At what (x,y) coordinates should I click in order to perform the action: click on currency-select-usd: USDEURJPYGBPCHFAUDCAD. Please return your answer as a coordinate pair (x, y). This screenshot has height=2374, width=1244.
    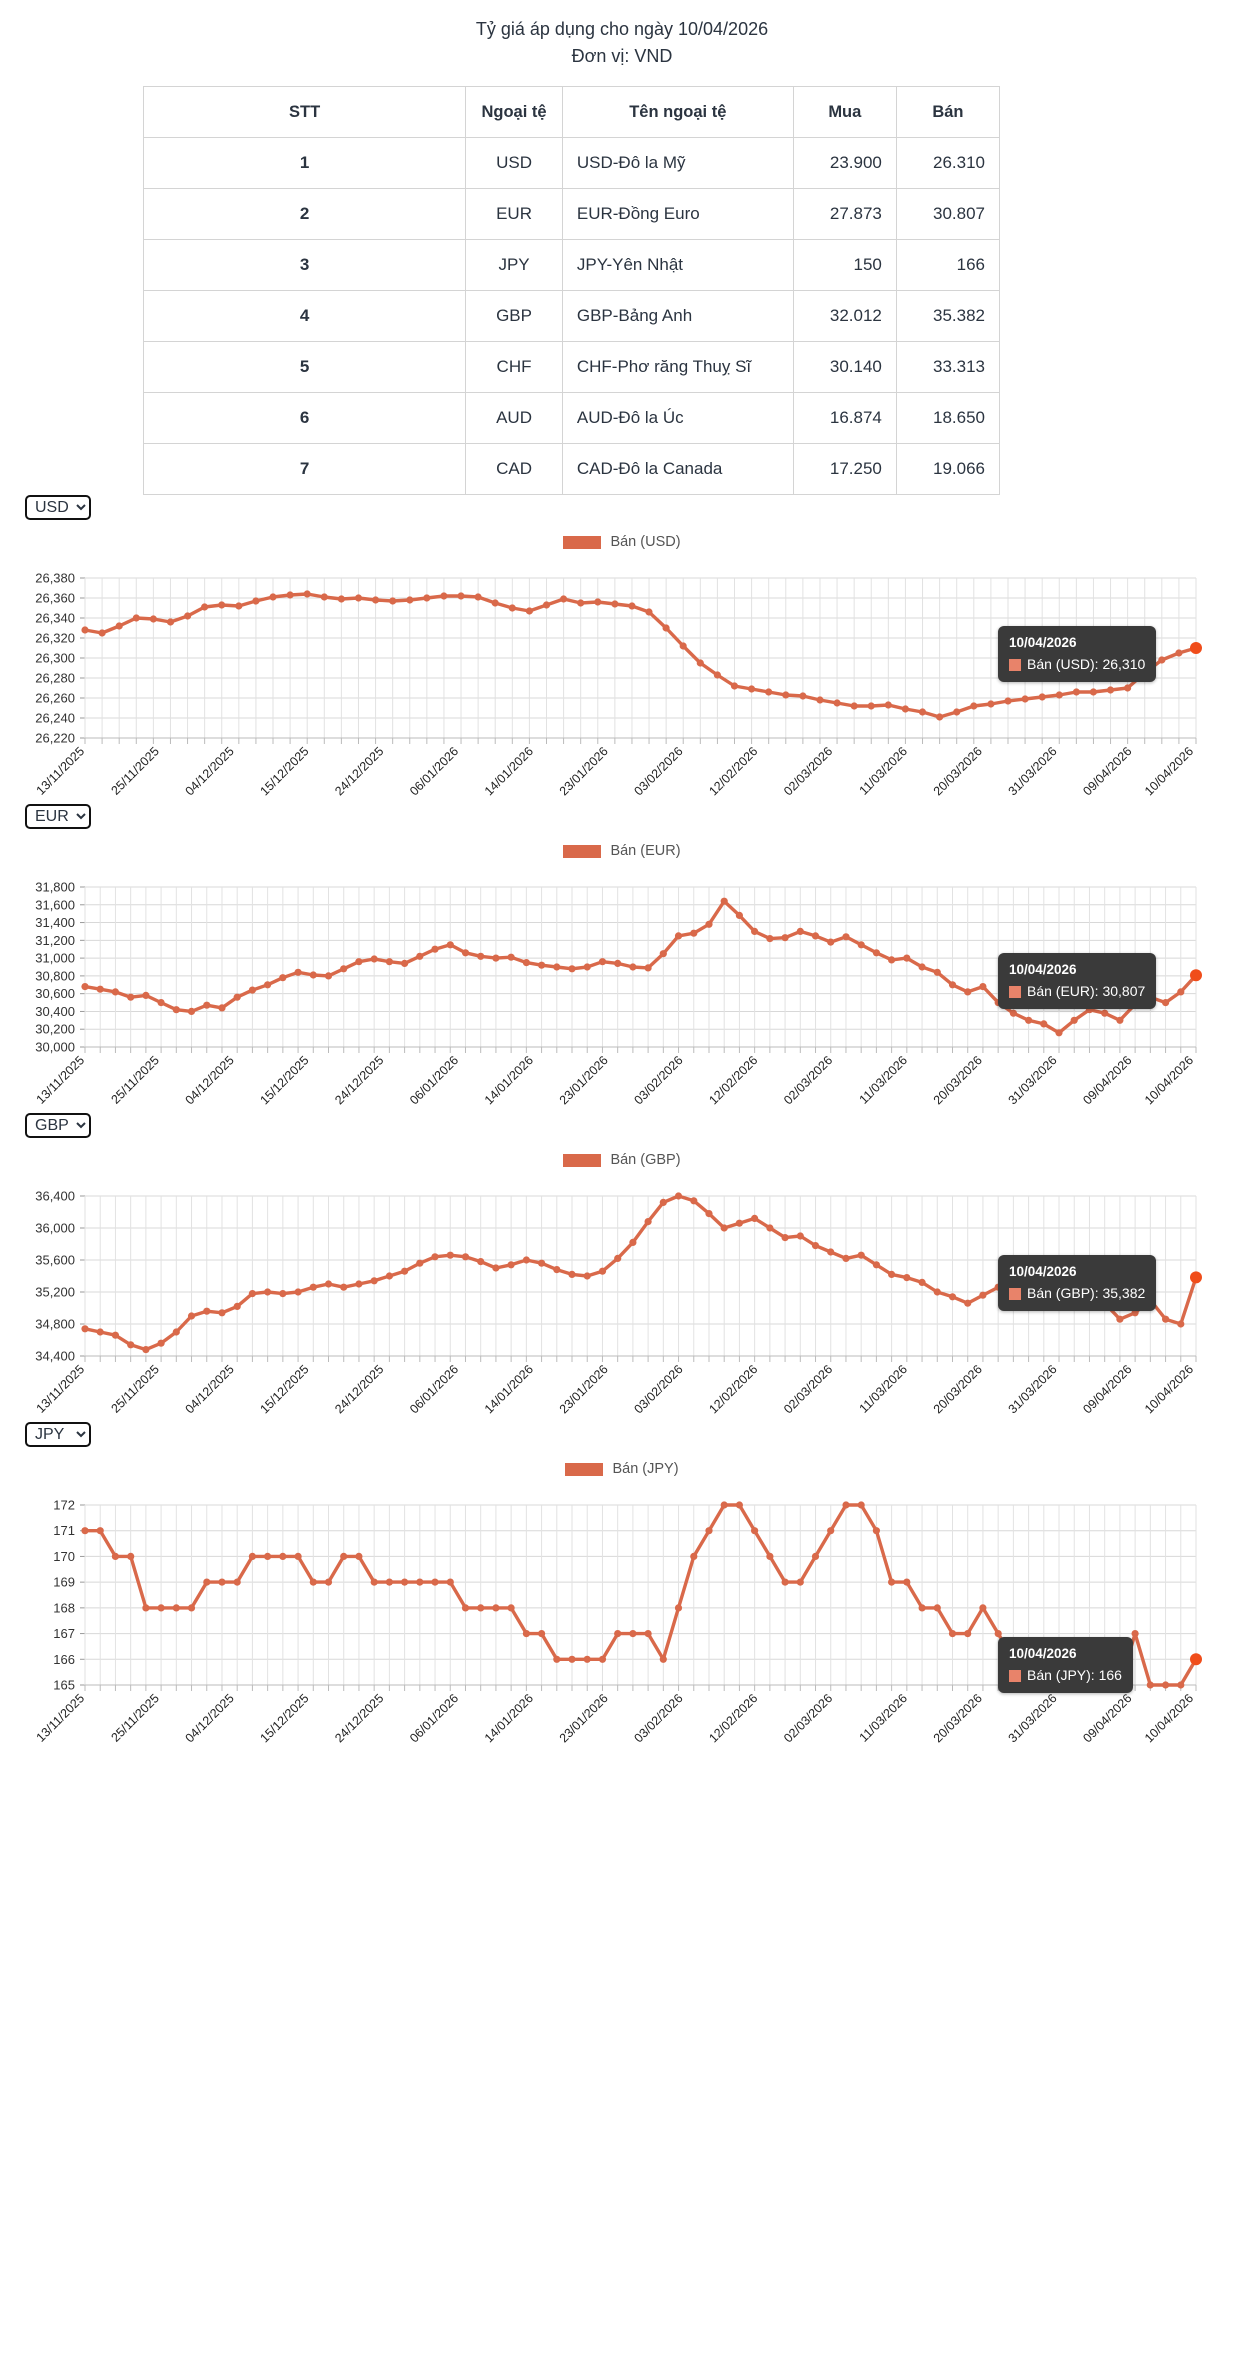
    Looking at the image, I should click on (58, 507).